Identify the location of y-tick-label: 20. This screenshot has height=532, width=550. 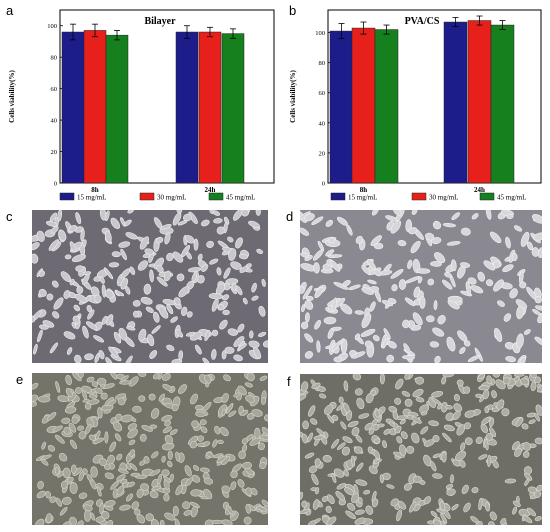
(322, 153).